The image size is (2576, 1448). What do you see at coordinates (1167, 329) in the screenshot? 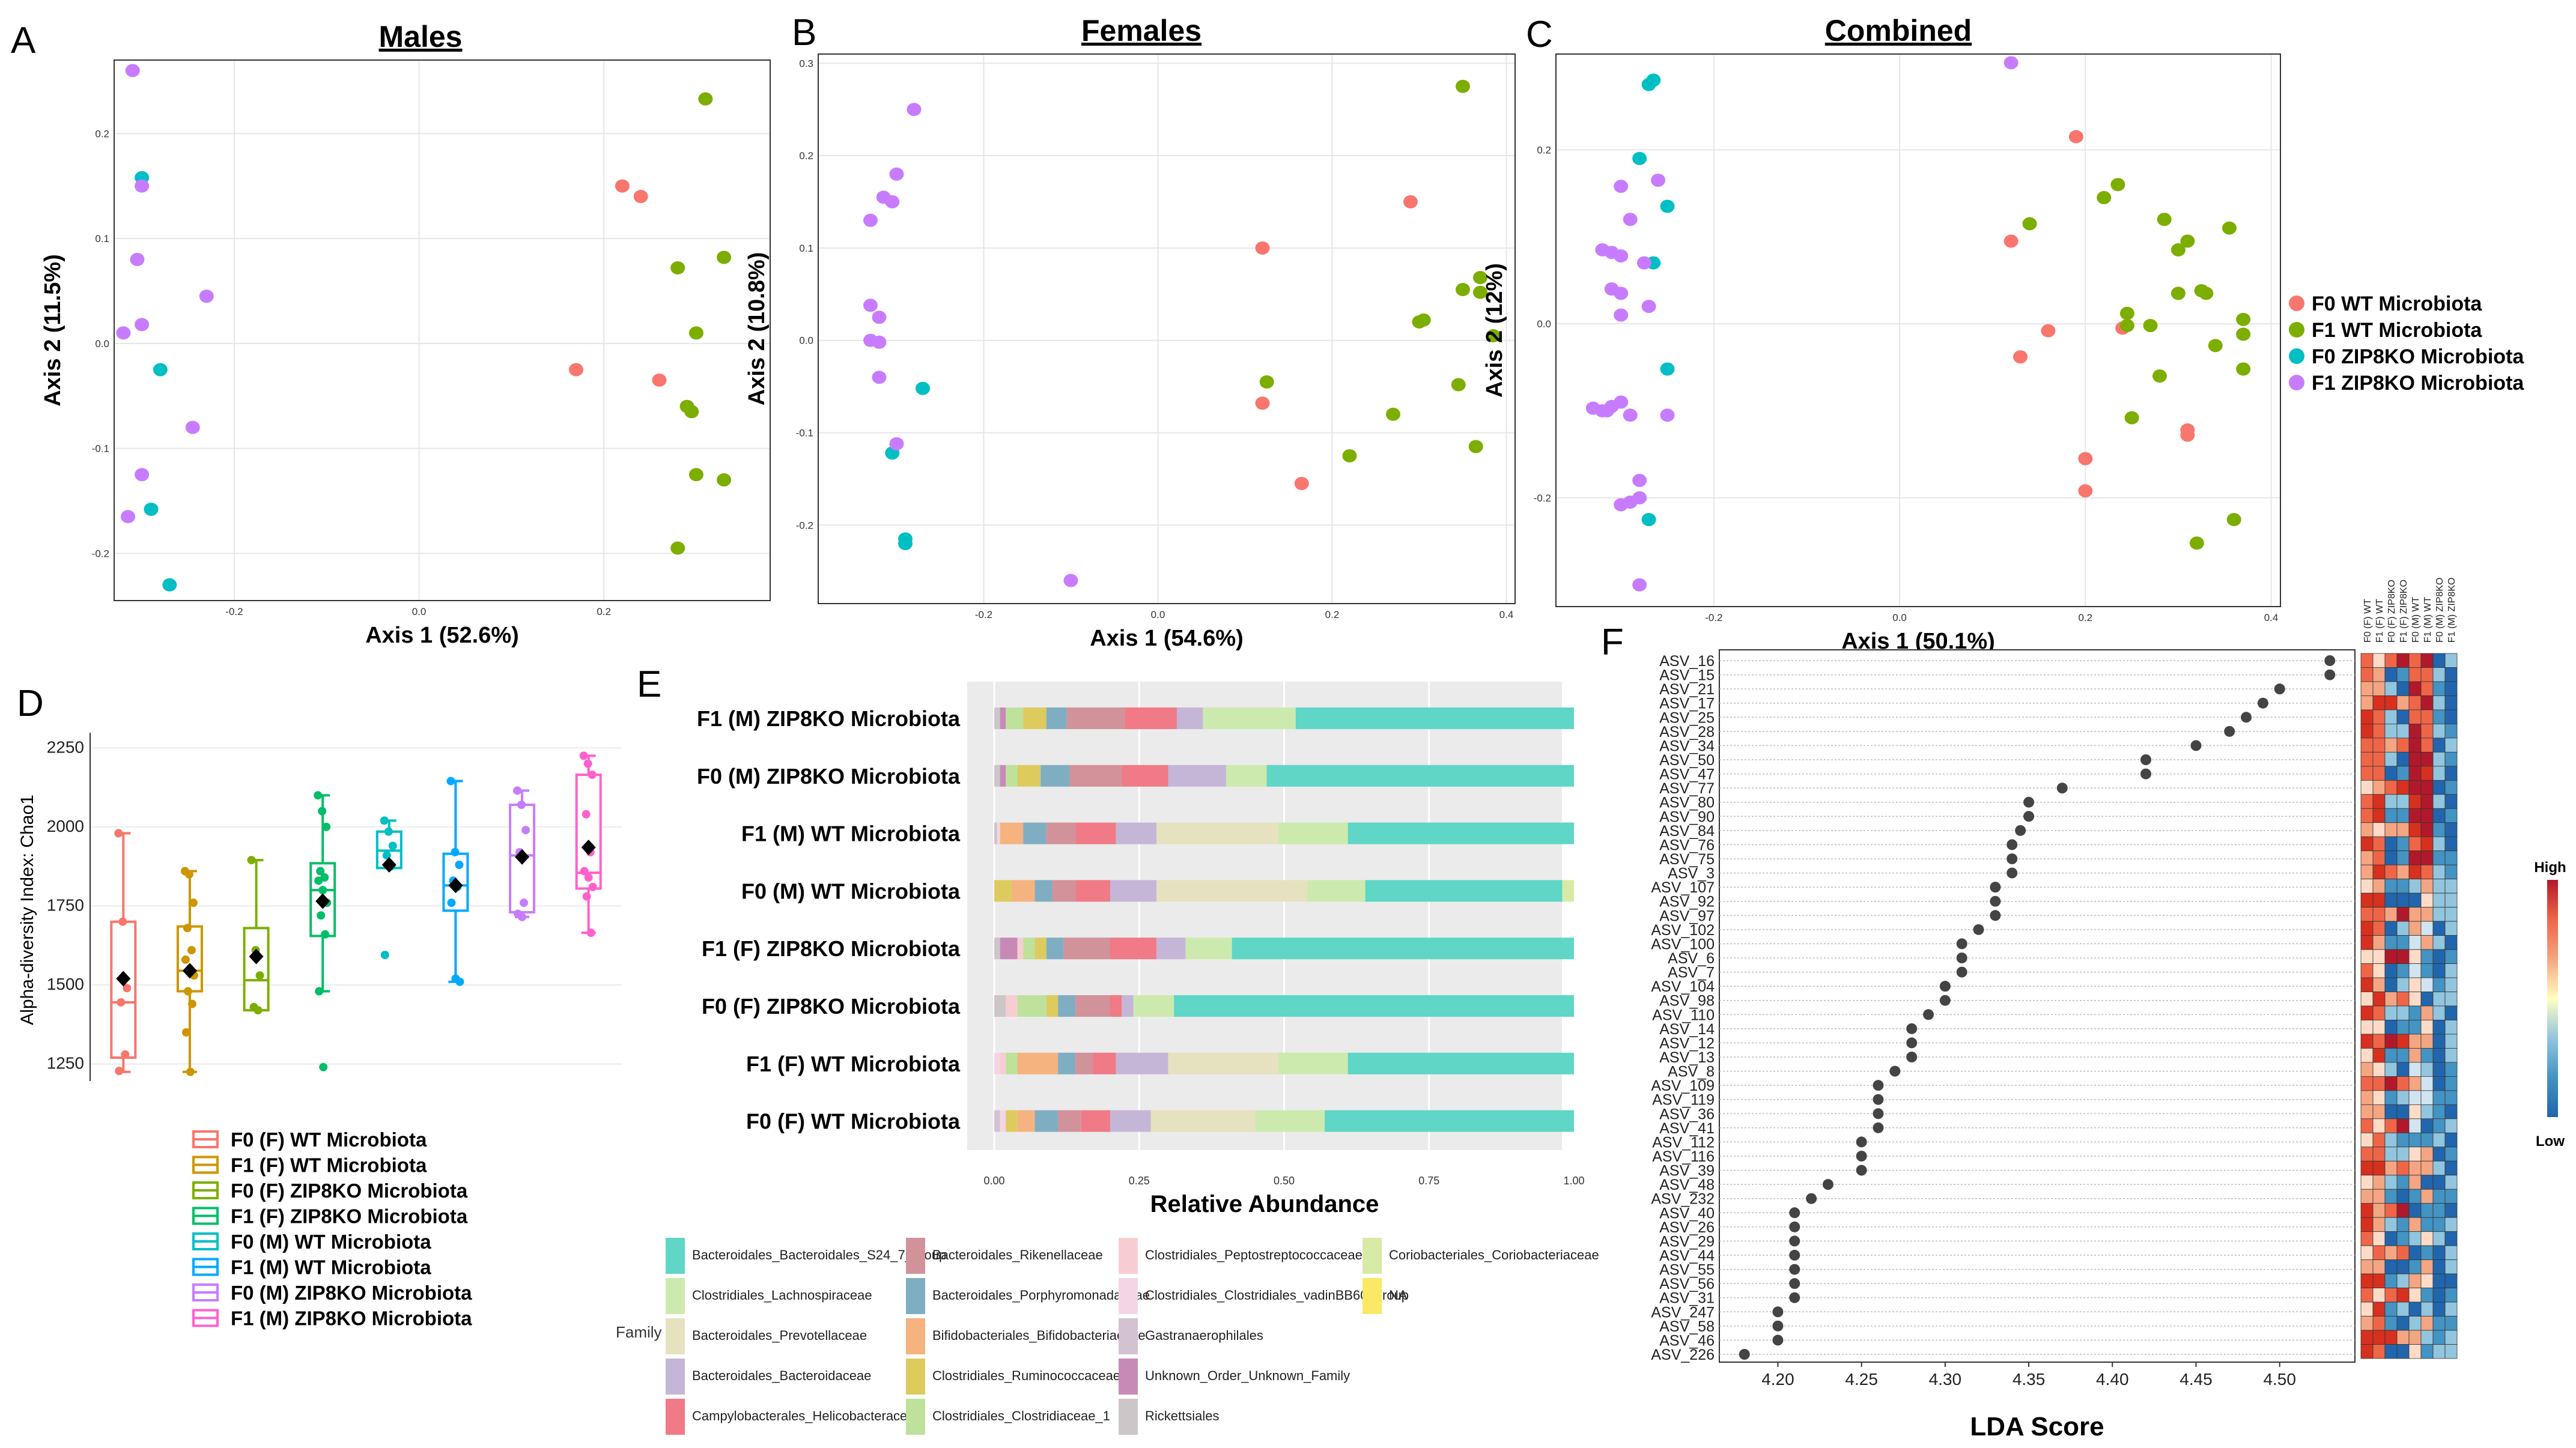
I see `plot-border` at bounding box center [1167, 329].